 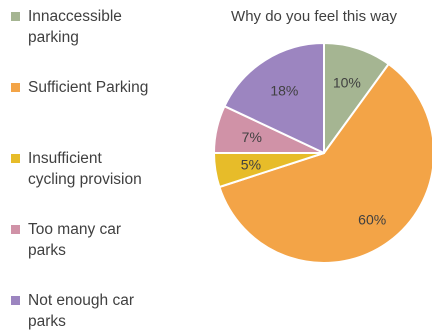 I want to click on legend-item-sufficient-parking: Sufficient Parking, so click(x=82, y=87).